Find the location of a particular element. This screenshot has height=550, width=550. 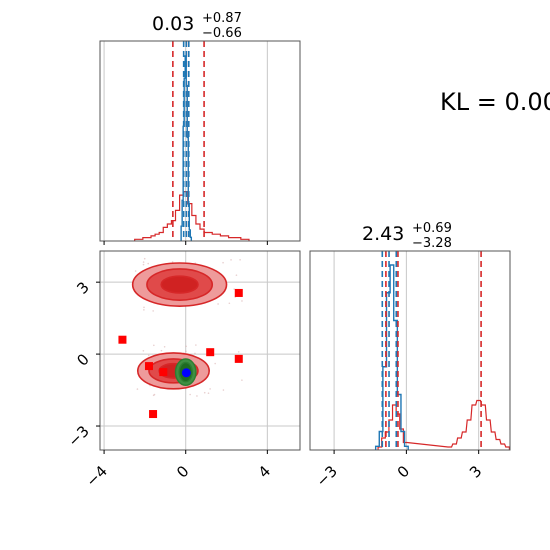

param2-title-plus: +0.69 is located at coordinates (432, 228).